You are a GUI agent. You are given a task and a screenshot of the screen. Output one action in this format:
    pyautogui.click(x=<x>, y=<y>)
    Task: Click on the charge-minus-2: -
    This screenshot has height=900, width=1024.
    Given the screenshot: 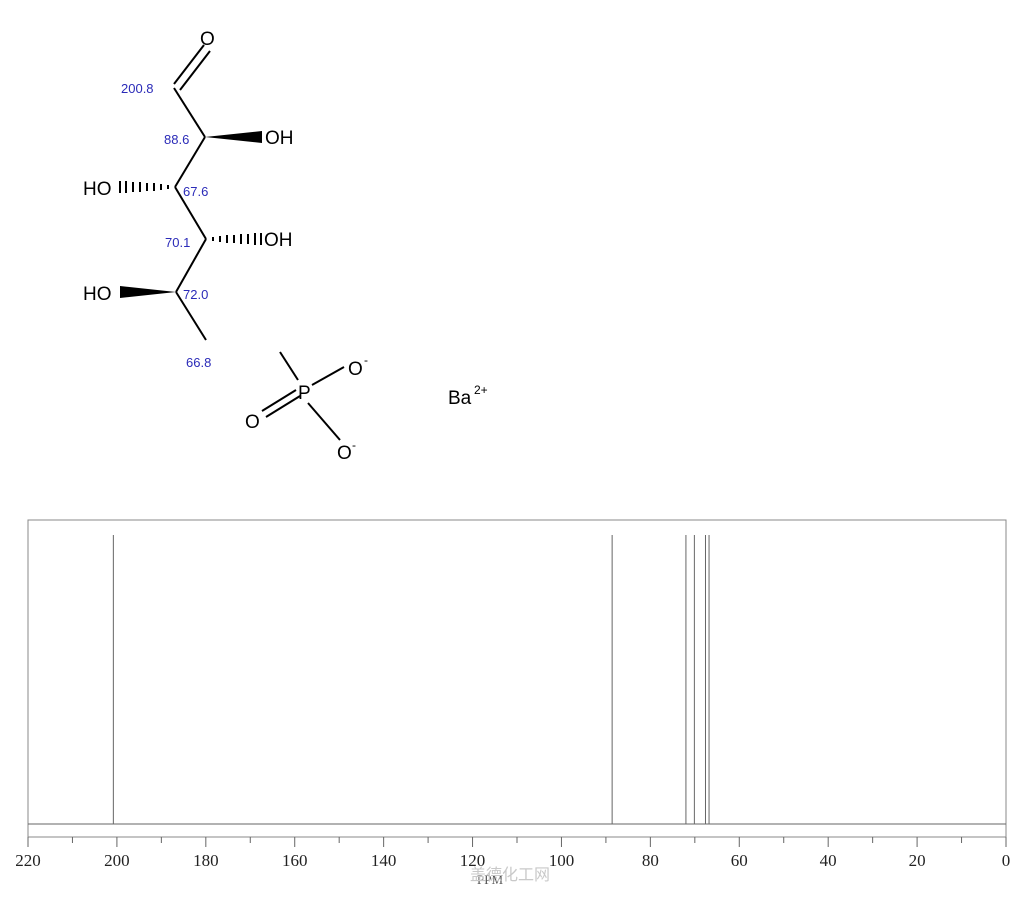 What is the action you would take?
    pyautogui.click(x=354, y=445)
    